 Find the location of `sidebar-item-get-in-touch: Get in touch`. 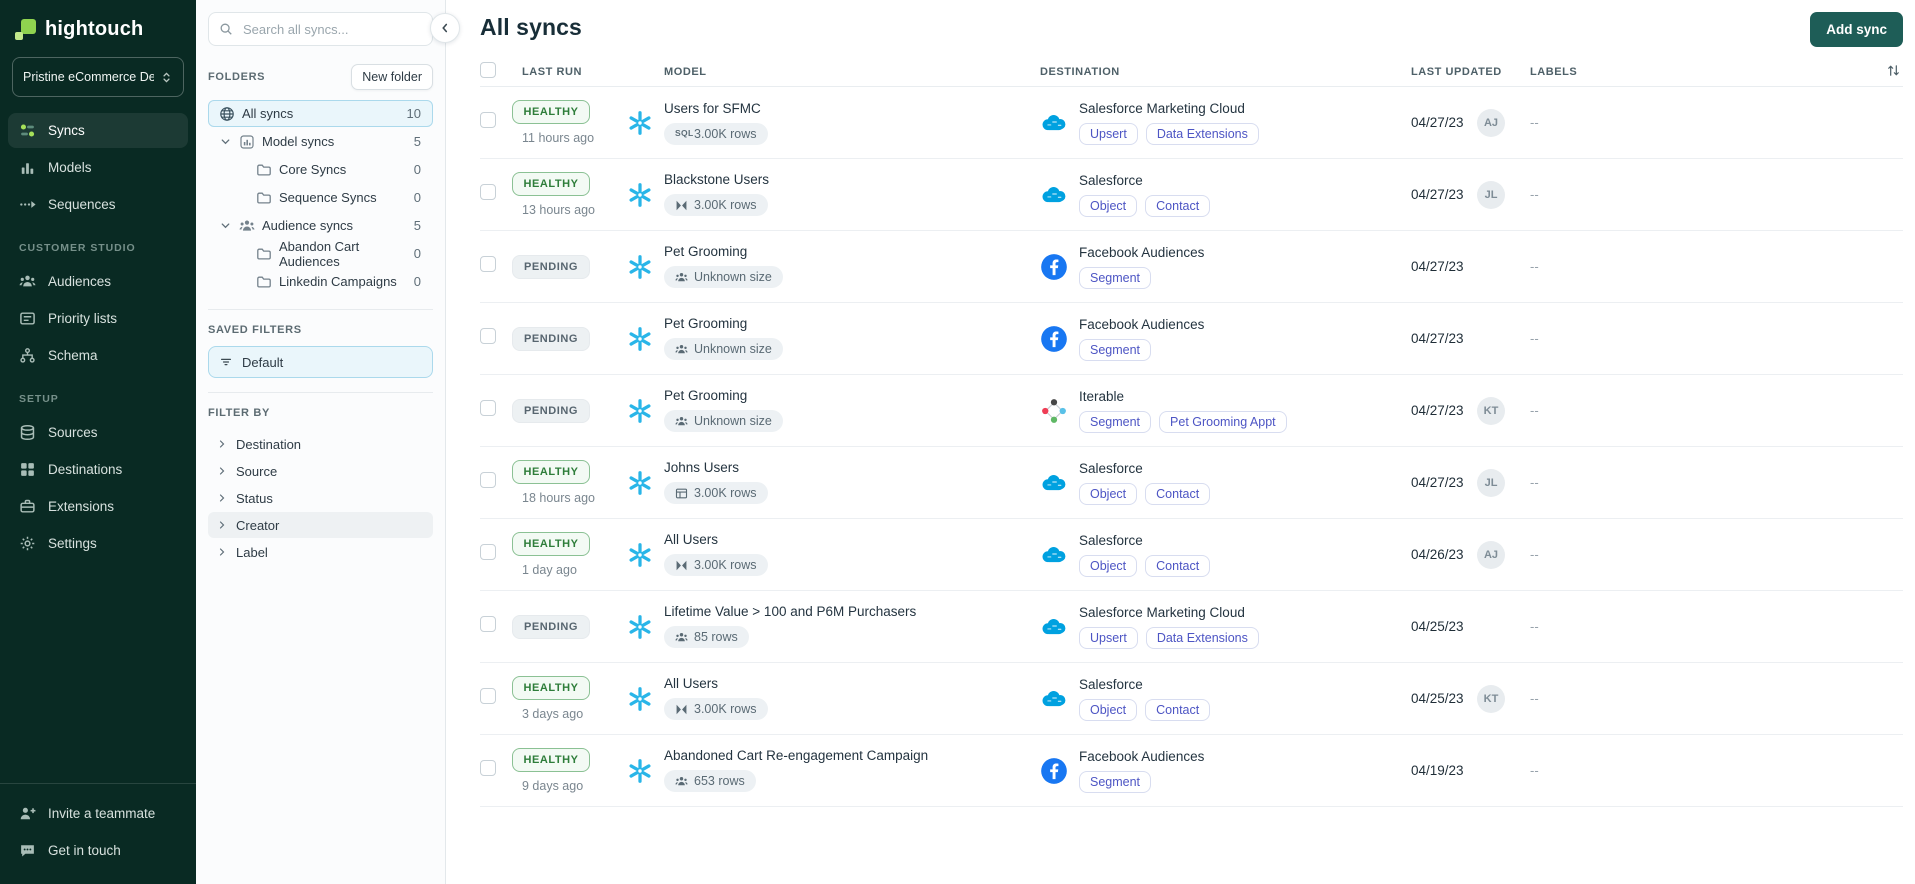

sidebar-item-get-in-touch: Get in touch is located at coordinates (98, 850).